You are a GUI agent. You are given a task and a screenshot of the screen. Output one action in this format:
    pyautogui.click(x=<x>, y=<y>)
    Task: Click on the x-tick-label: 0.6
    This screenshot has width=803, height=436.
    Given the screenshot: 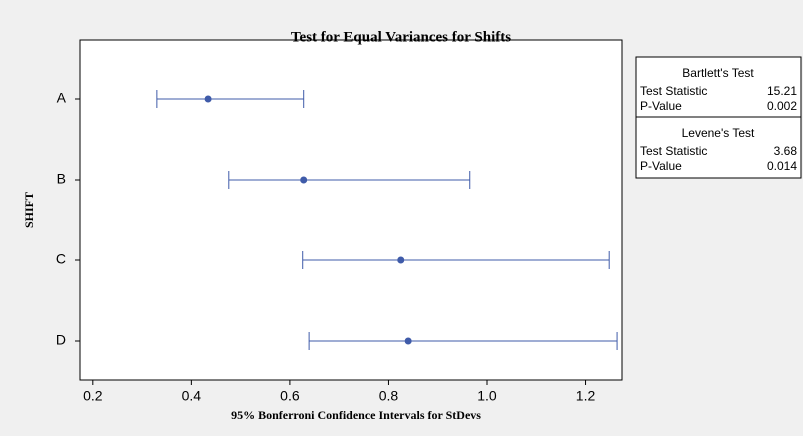 What is the action you would take?
    pyautogui.click(x=290, y=396)
    